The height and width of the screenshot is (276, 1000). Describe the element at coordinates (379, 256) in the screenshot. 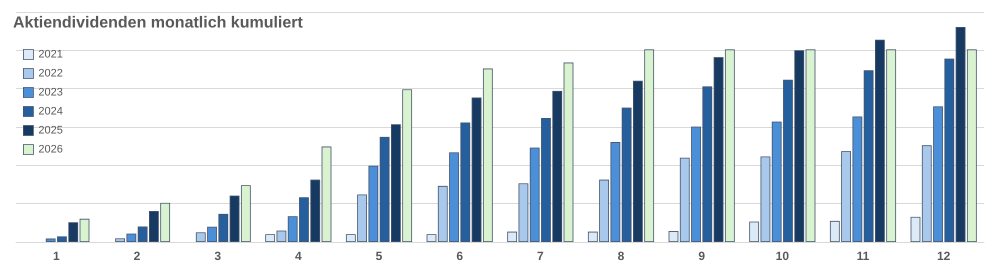

I see `x-tick-label: 5` at that location.